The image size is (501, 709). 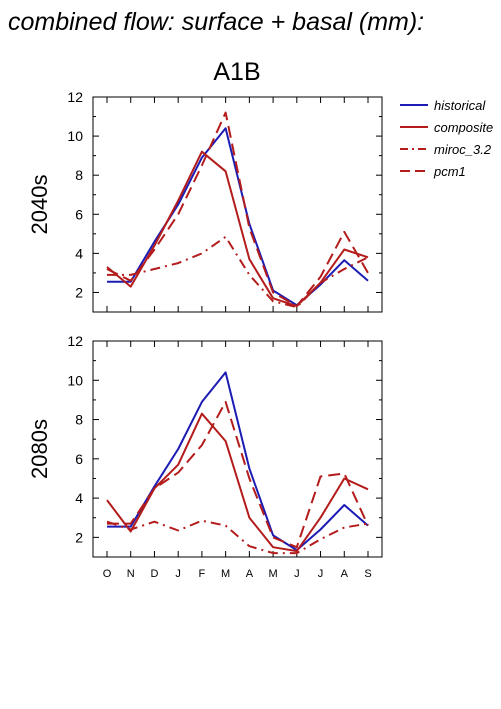 I want to click on page-title: combined flow: surface + basal (mm):, so click(x=216, y=22).